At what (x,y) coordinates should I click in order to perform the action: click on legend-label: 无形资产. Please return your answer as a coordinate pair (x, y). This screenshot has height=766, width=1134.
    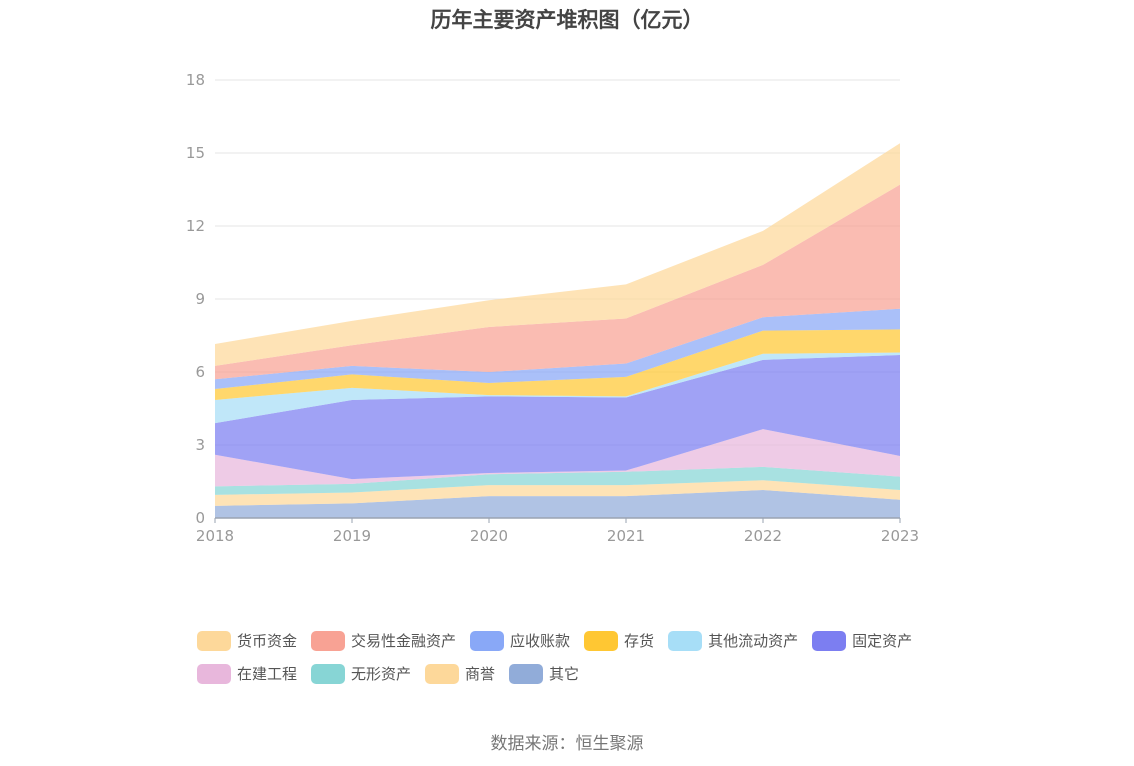
    Looking at the image, I should click on (381, 674).